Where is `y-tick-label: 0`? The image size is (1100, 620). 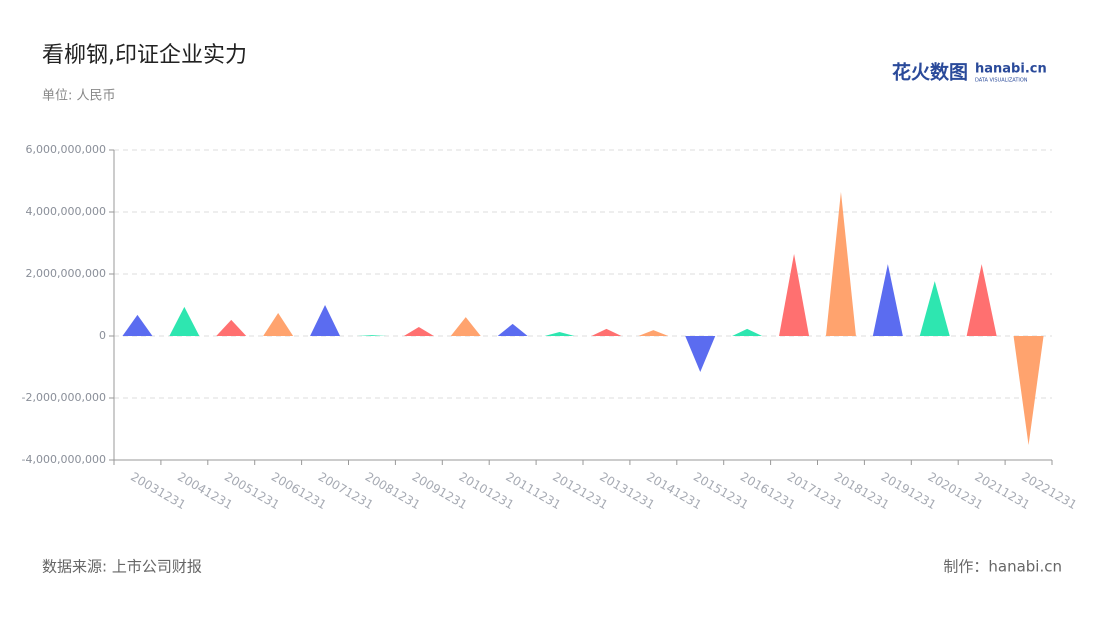
y-tick-label: 0 is located at coordinates (102, 335).